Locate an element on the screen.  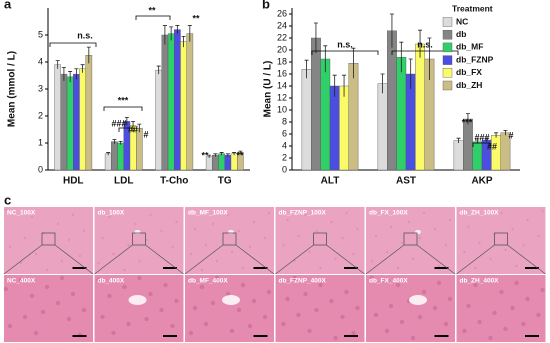
micrograph-label: db_FX_100X is located at coordinates (388, 213).